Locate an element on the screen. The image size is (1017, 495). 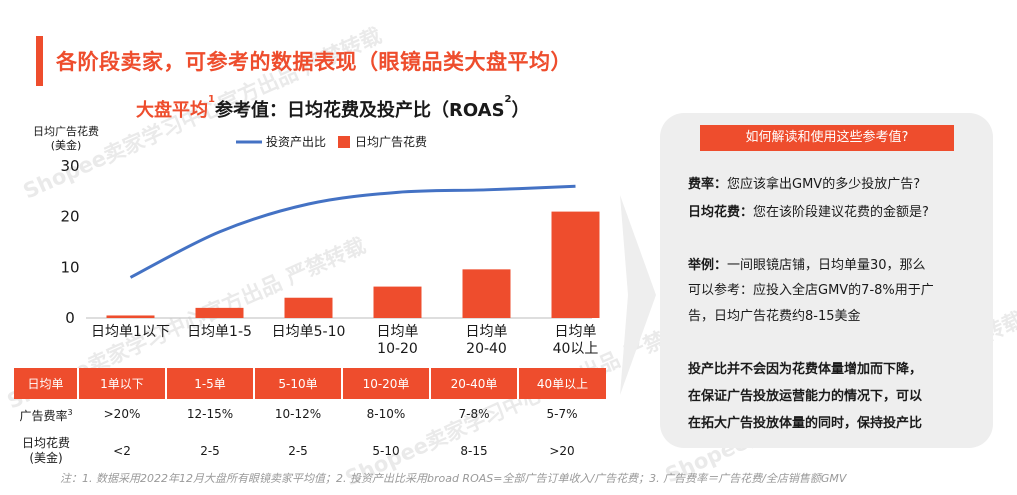
table-cell: >20 is located at coordinates (562, 450).